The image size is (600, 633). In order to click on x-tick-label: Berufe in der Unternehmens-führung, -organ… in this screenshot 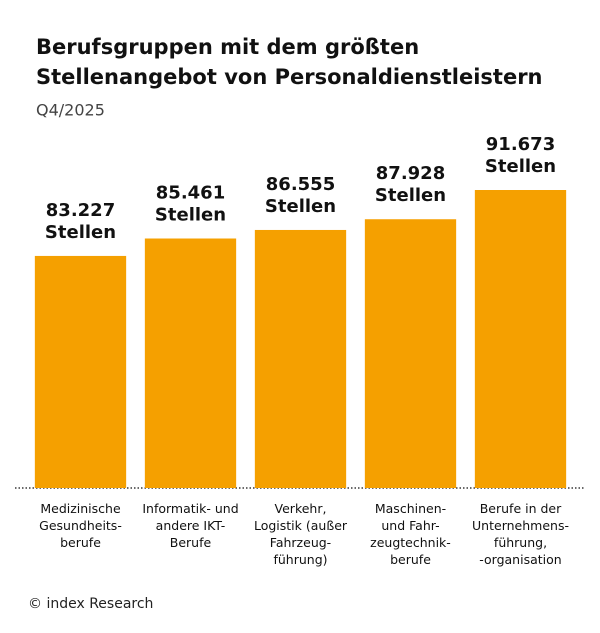, I will do `click(520, 534)`.